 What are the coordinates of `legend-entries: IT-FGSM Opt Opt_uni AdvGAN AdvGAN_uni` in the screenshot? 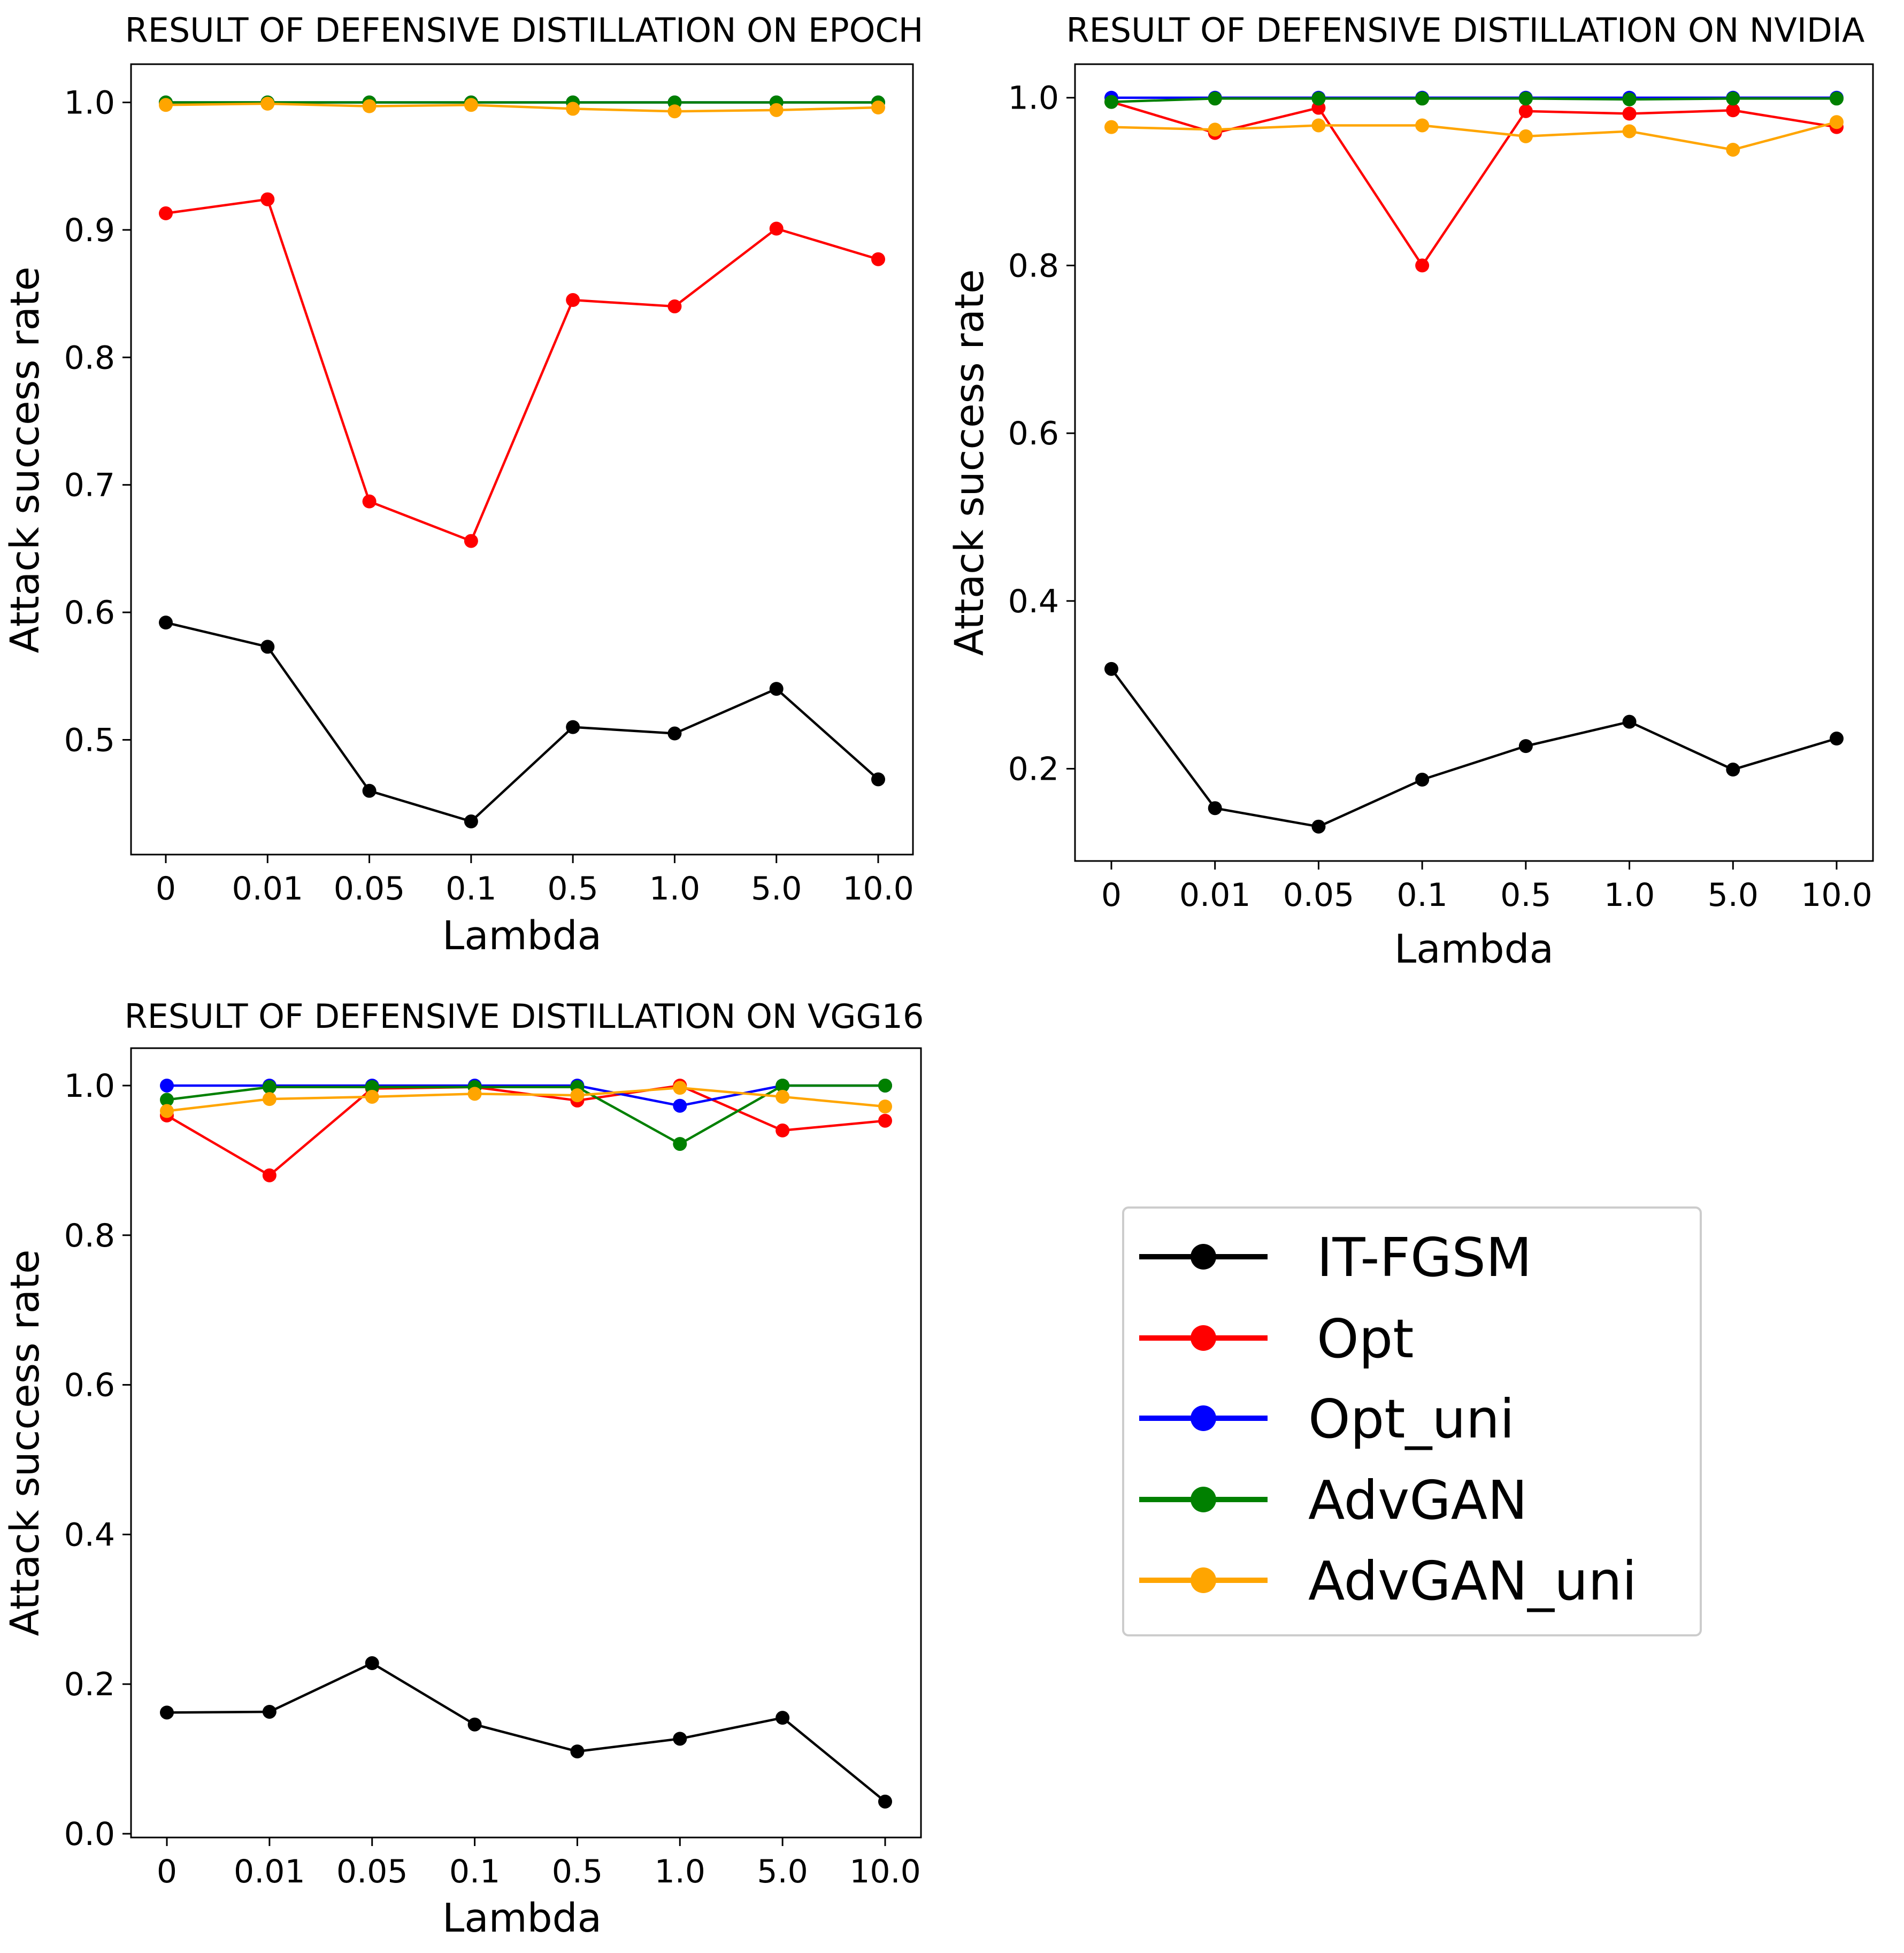 It's located at (1388, 1419).